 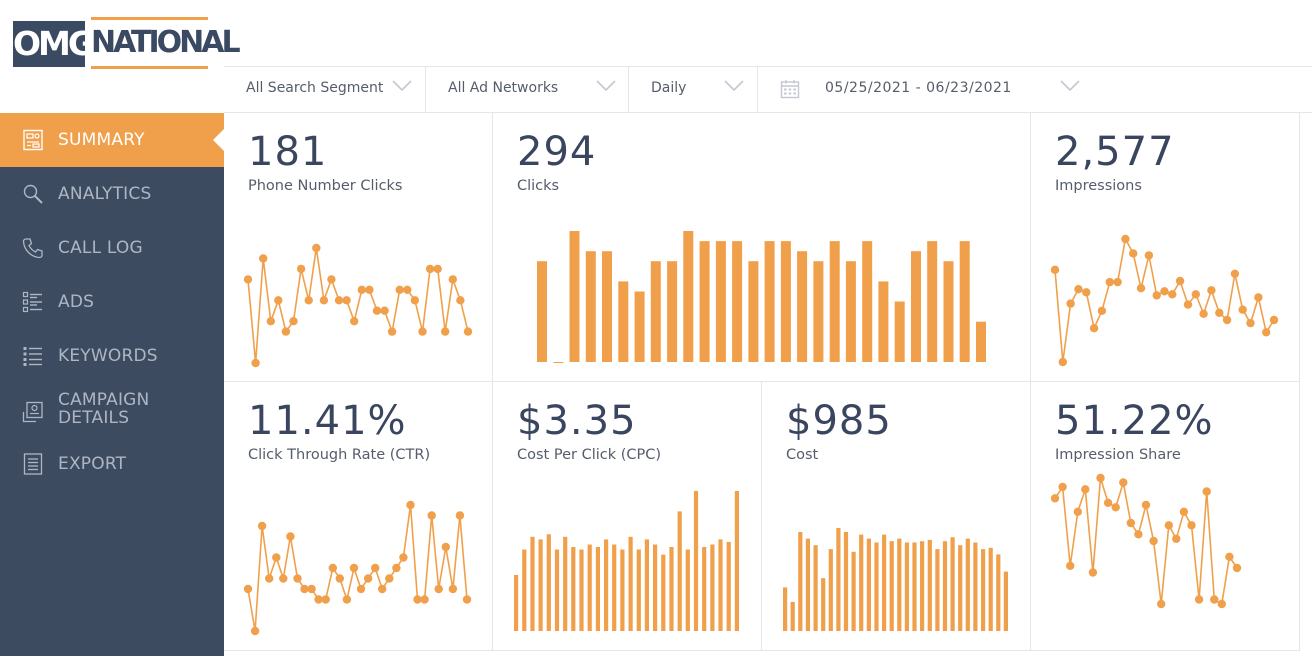 What do you see at coordinates (1098, 186) in the screenshot?
I see `metric-label: Impressions` at bounding box center [1098, 186].